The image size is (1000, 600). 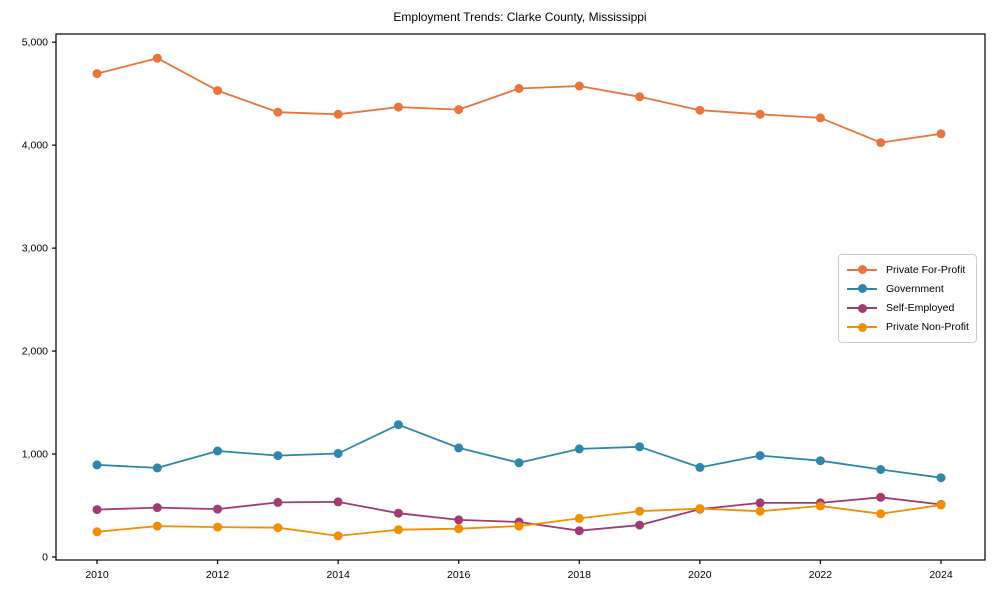 I want to click on legend-item-self-employed: Self-Employed, so click(x=907, y=308).